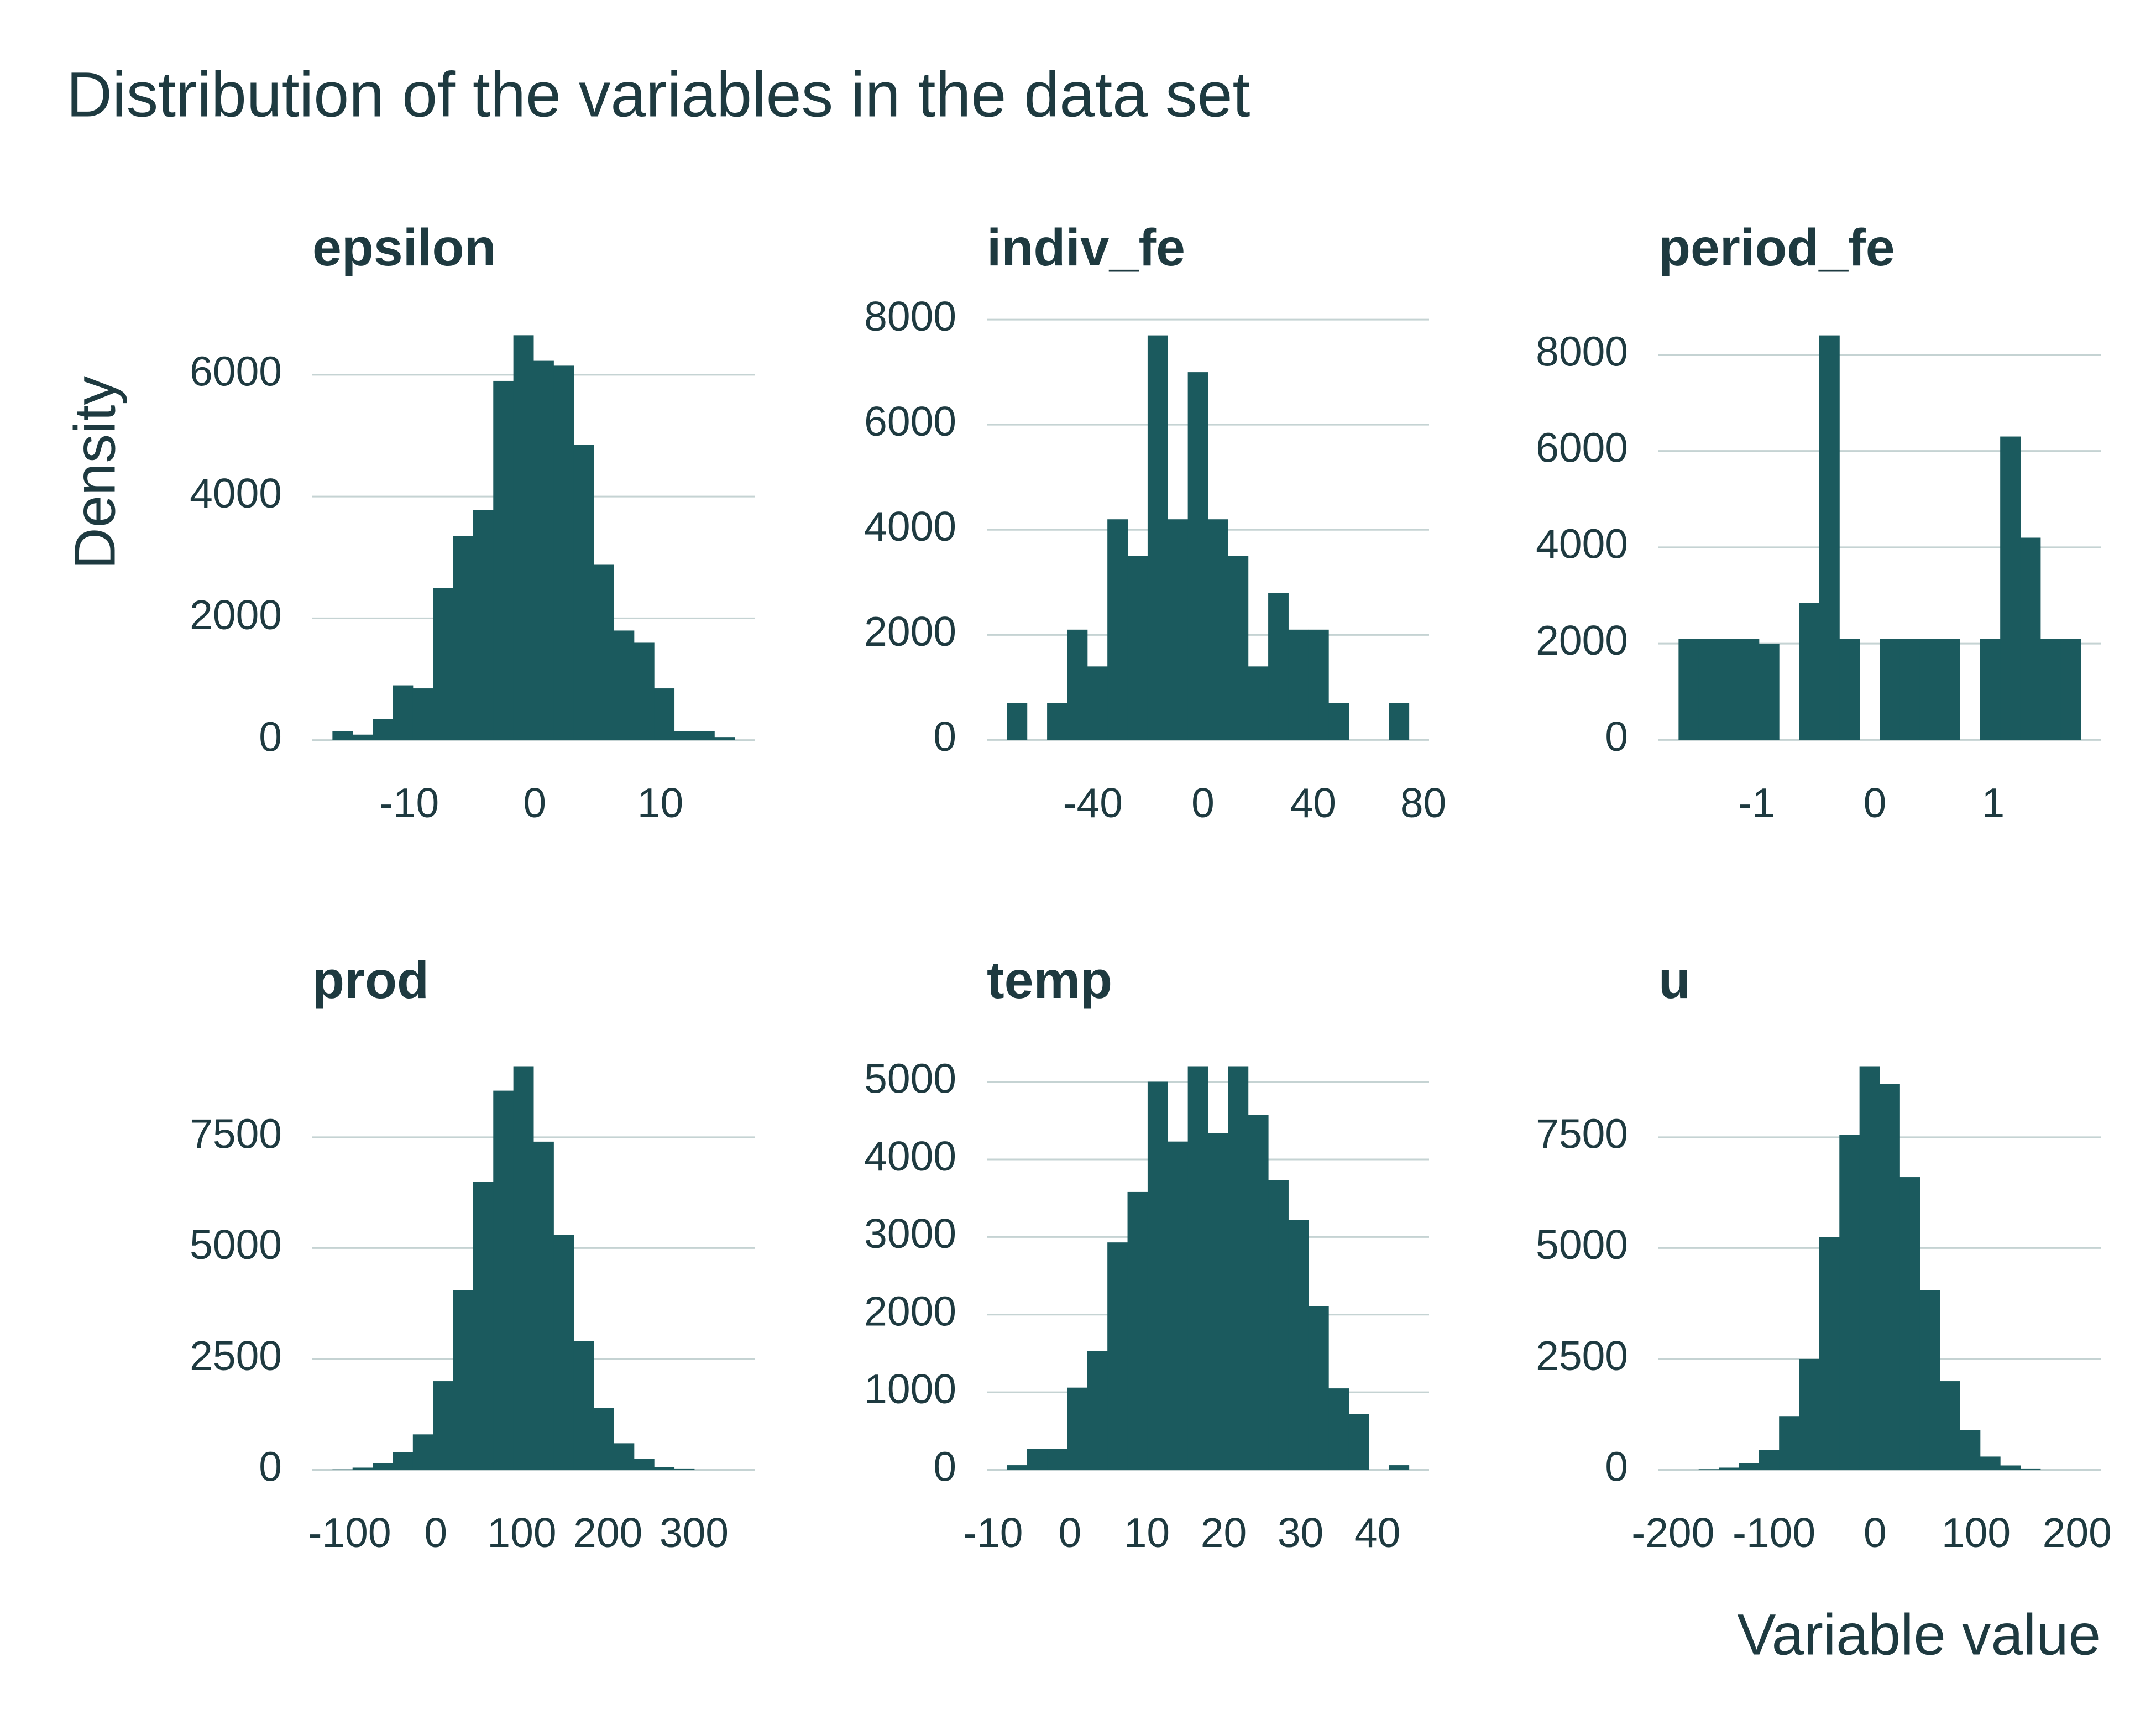 The height and width of the screenshot is (1725, 2156). I want to click on x-tick-label: 80, so click(1423, 803).